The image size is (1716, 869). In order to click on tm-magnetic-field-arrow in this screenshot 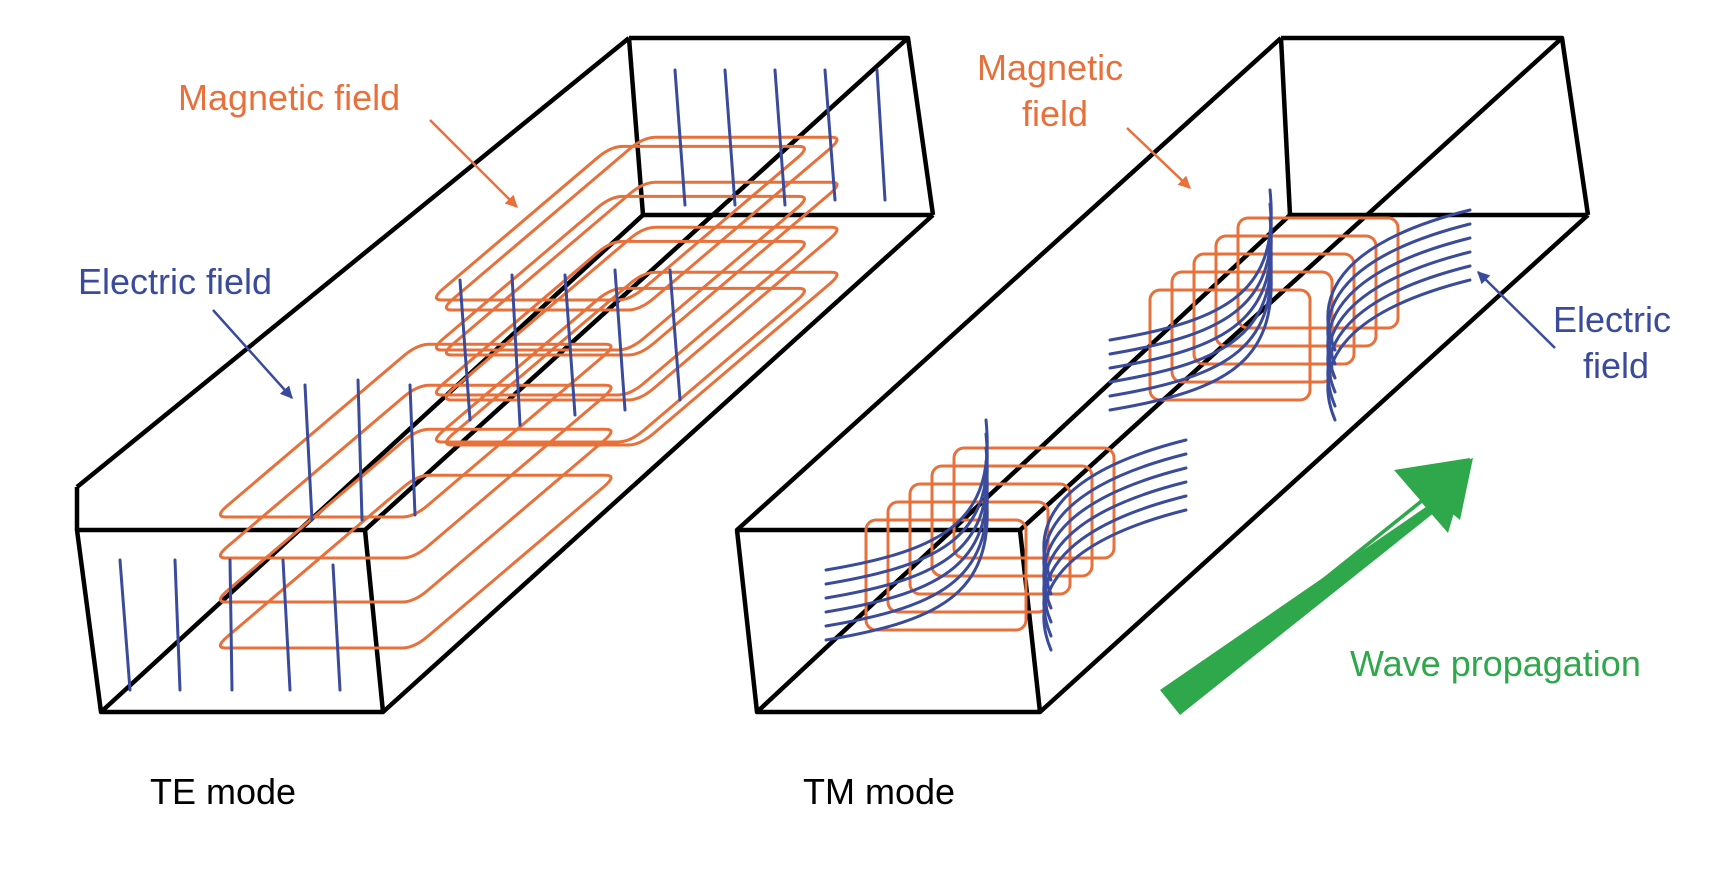, I will do `click(1158, 158)`.